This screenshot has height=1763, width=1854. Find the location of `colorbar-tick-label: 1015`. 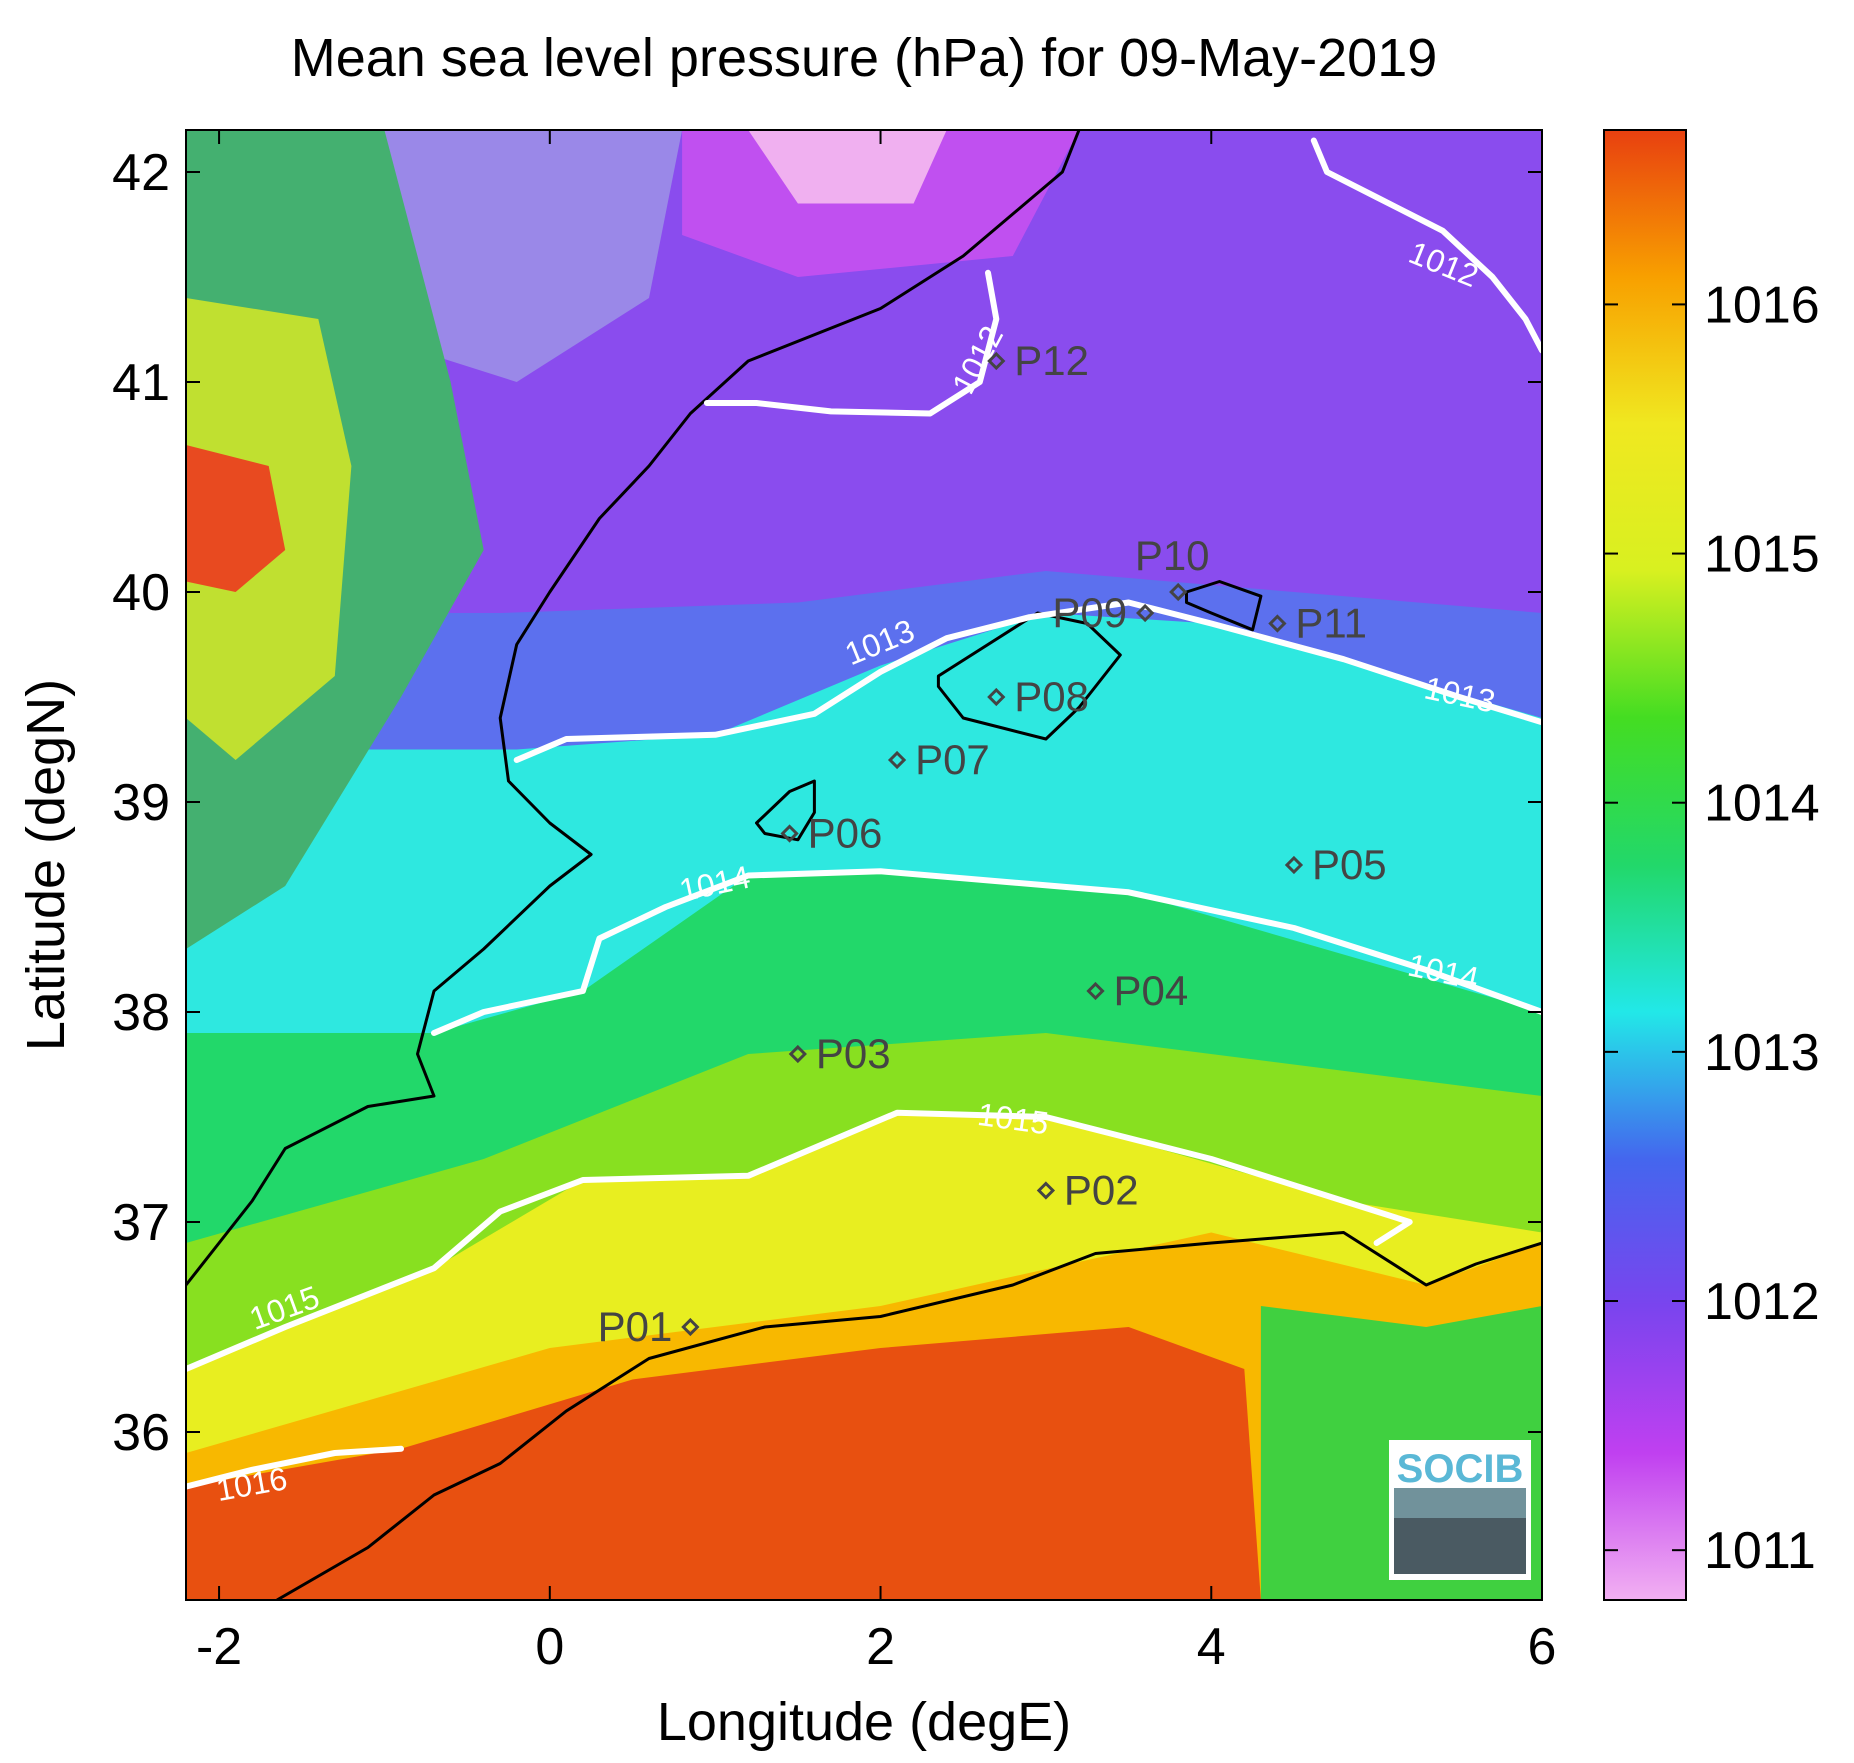

colorbar-tick-label: 1015 is located at coordinates (1762, 555).